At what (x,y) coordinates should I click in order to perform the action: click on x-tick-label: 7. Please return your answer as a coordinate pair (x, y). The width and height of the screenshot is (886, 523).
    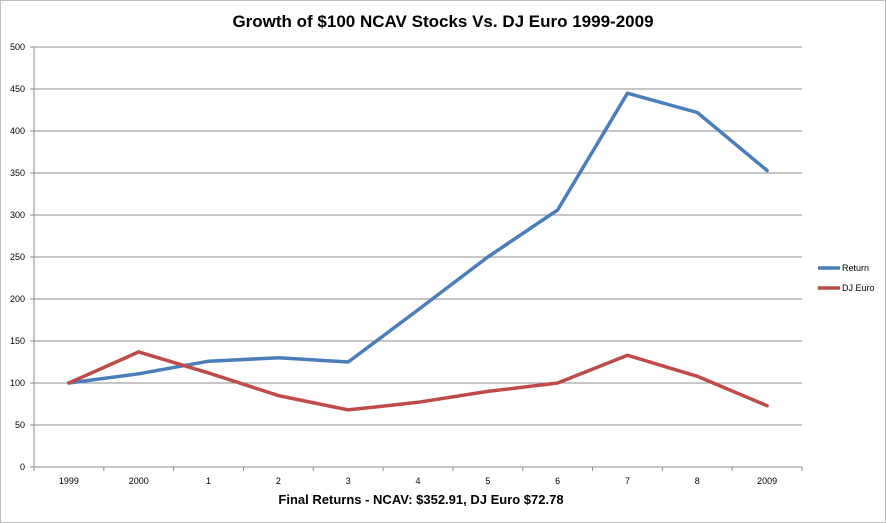
    Looking at the image, I should click on (627, 481).